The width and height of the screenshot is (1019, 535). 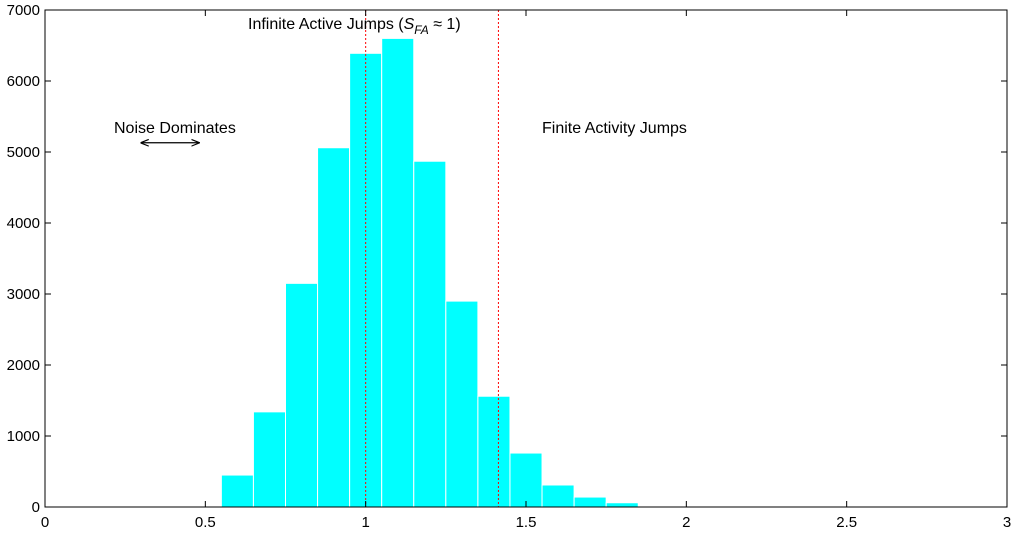 I want to click on y-tick-label: 6000, so click(x=23, y=81).